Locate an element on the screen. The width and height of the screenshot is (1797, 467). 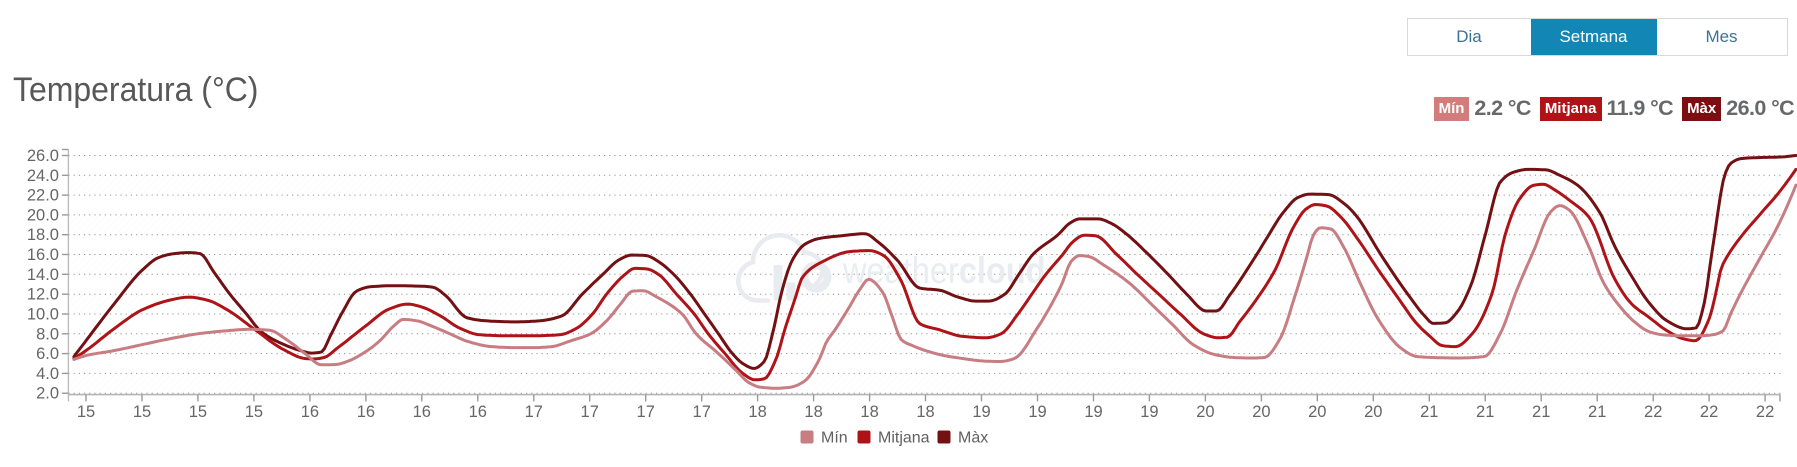
svg-text: Màx is located at coordinates (973, 438).